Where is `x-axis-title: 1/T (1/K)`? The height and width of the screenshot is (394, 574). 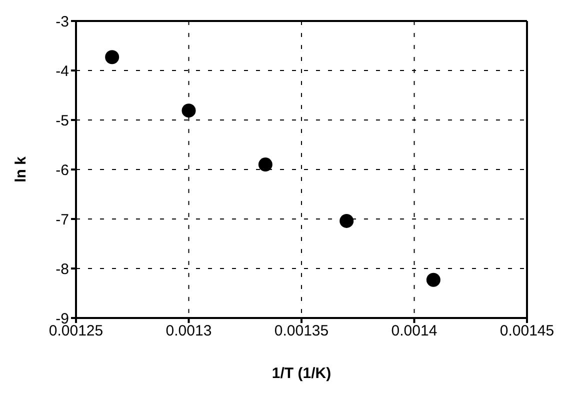
x-axis-title: 1/T (1/K) is located at coordinates (302, 373).